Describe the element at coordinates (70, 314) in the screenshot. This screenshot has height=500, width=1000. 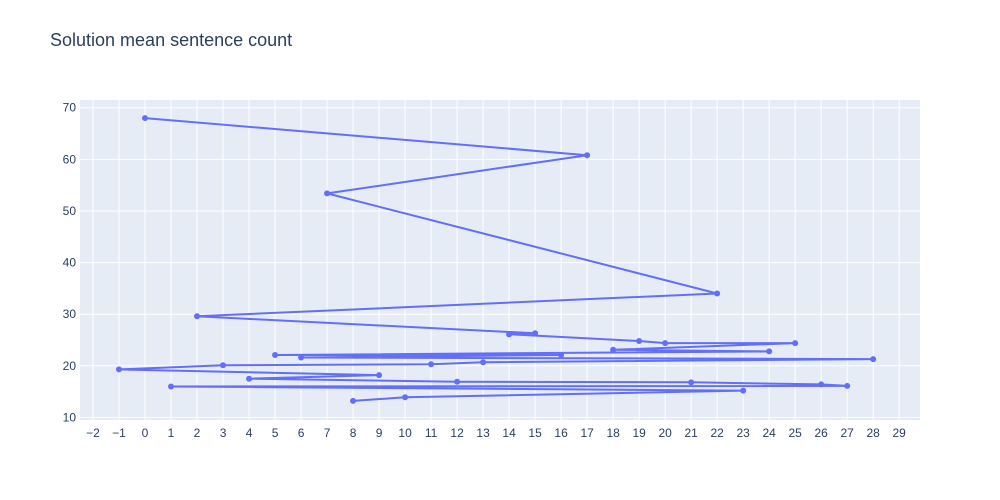
I see `y-tick-label: 30` at that location.